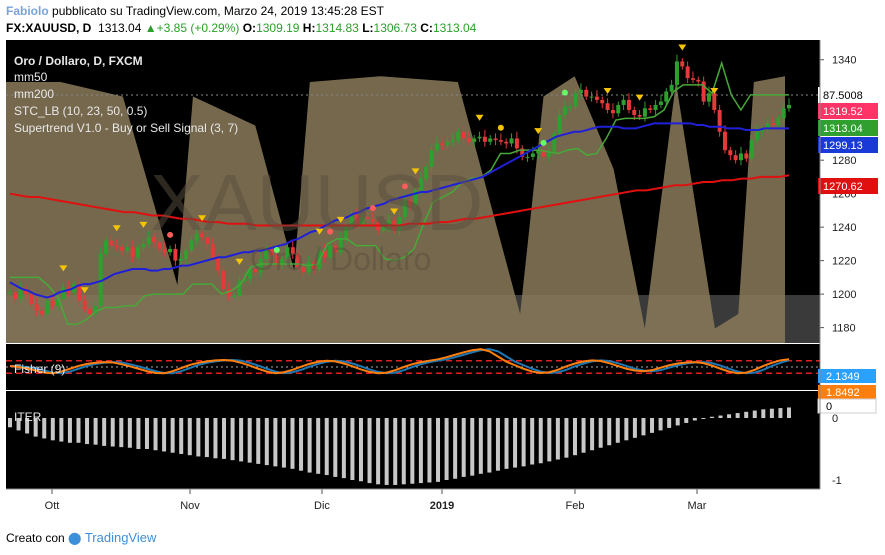 The width and height of the screenshot is (885, 555). I want to click on legend-mm50: mm50, so click(31, 77).